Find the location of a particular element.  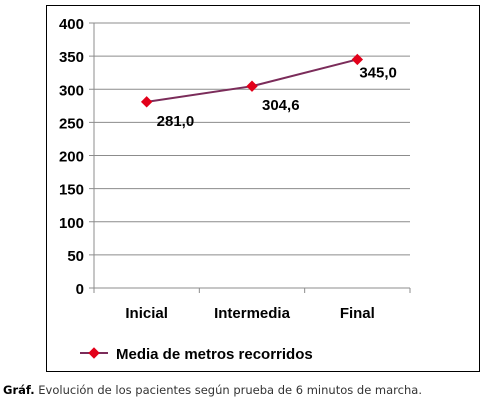

legend: Media de metros recorridos is located at coordinates (196, 354).